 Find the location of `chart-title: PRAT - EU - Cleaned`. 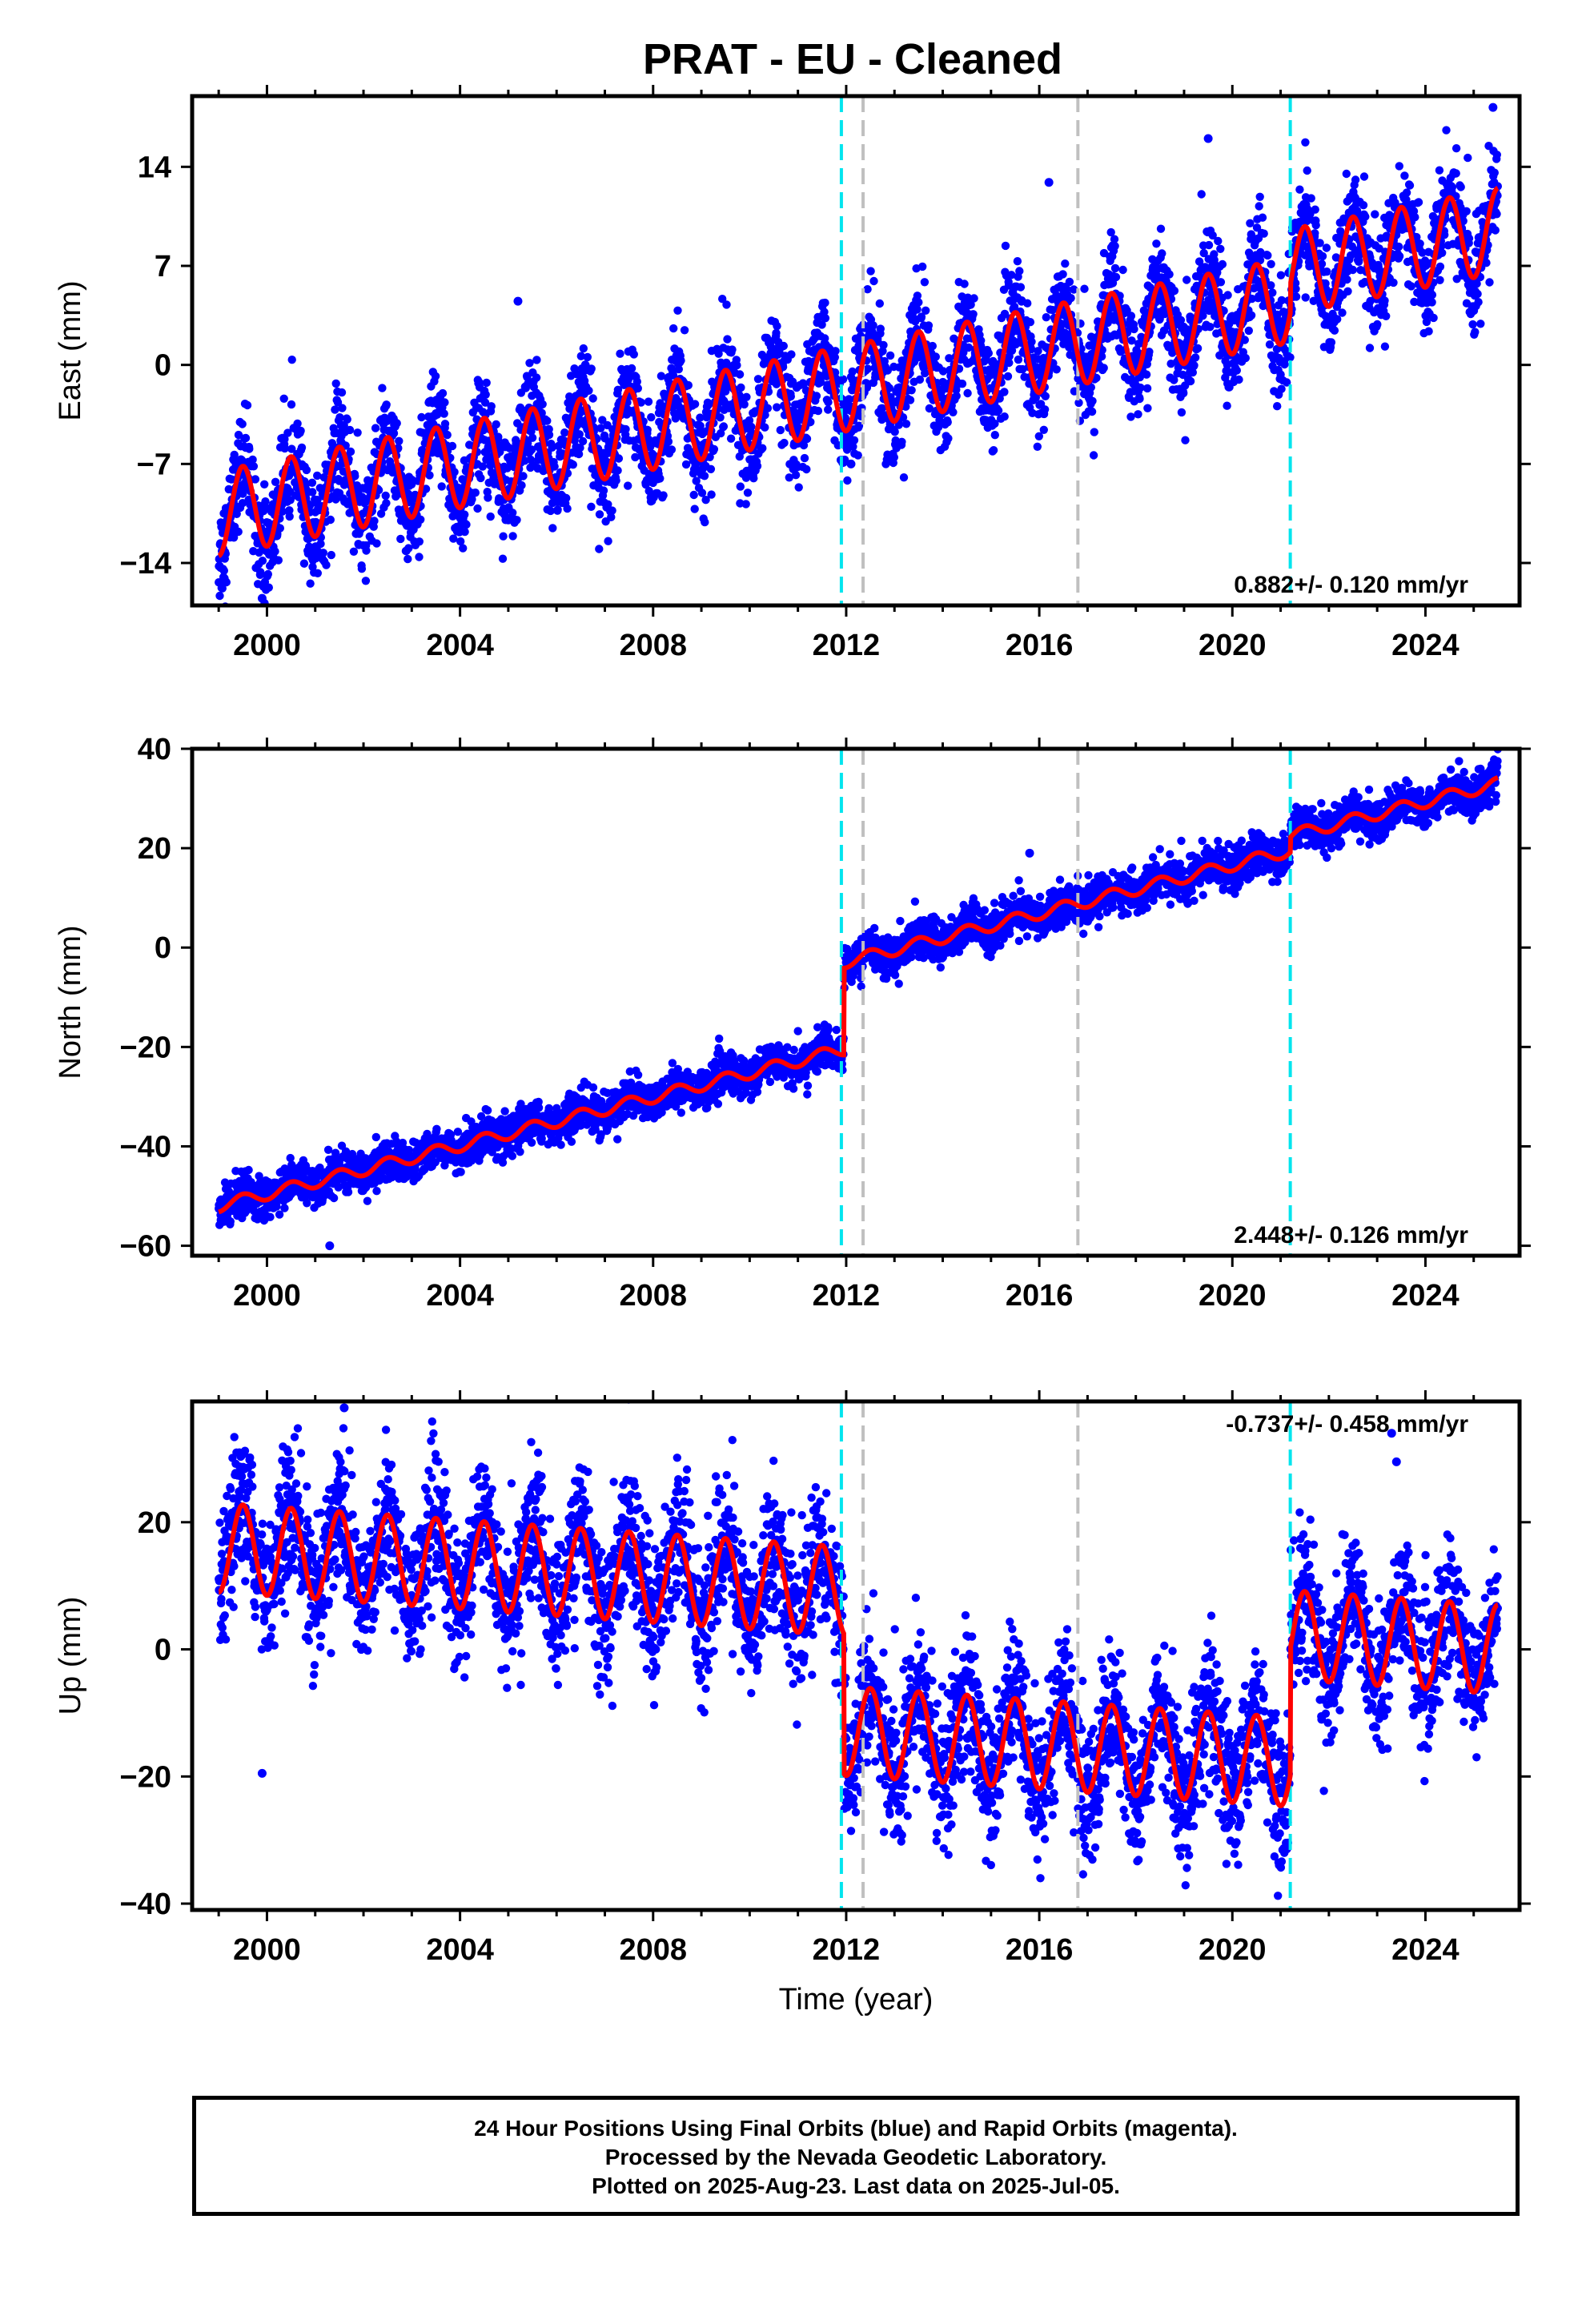

chart-title: PRAT - EU - Cleaned is located at coordinates (852, 59).